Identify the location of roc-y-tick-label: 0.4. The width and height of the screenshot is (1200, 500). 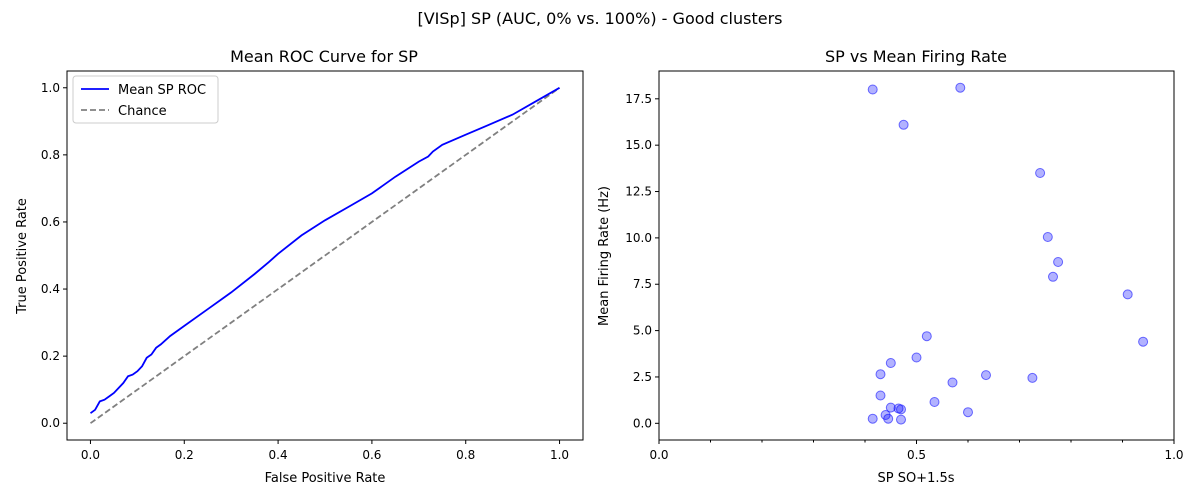
(50, 289).